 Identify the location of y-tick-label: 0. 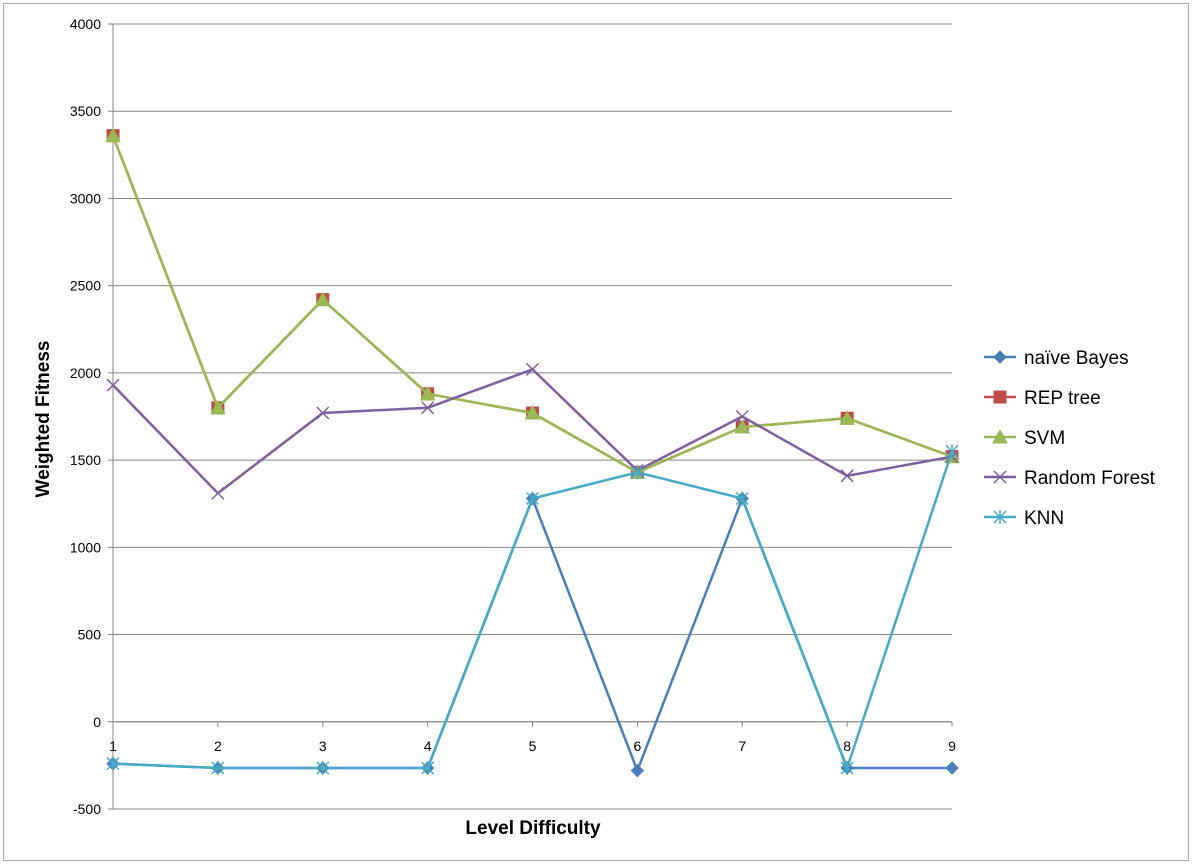
(97, 722).